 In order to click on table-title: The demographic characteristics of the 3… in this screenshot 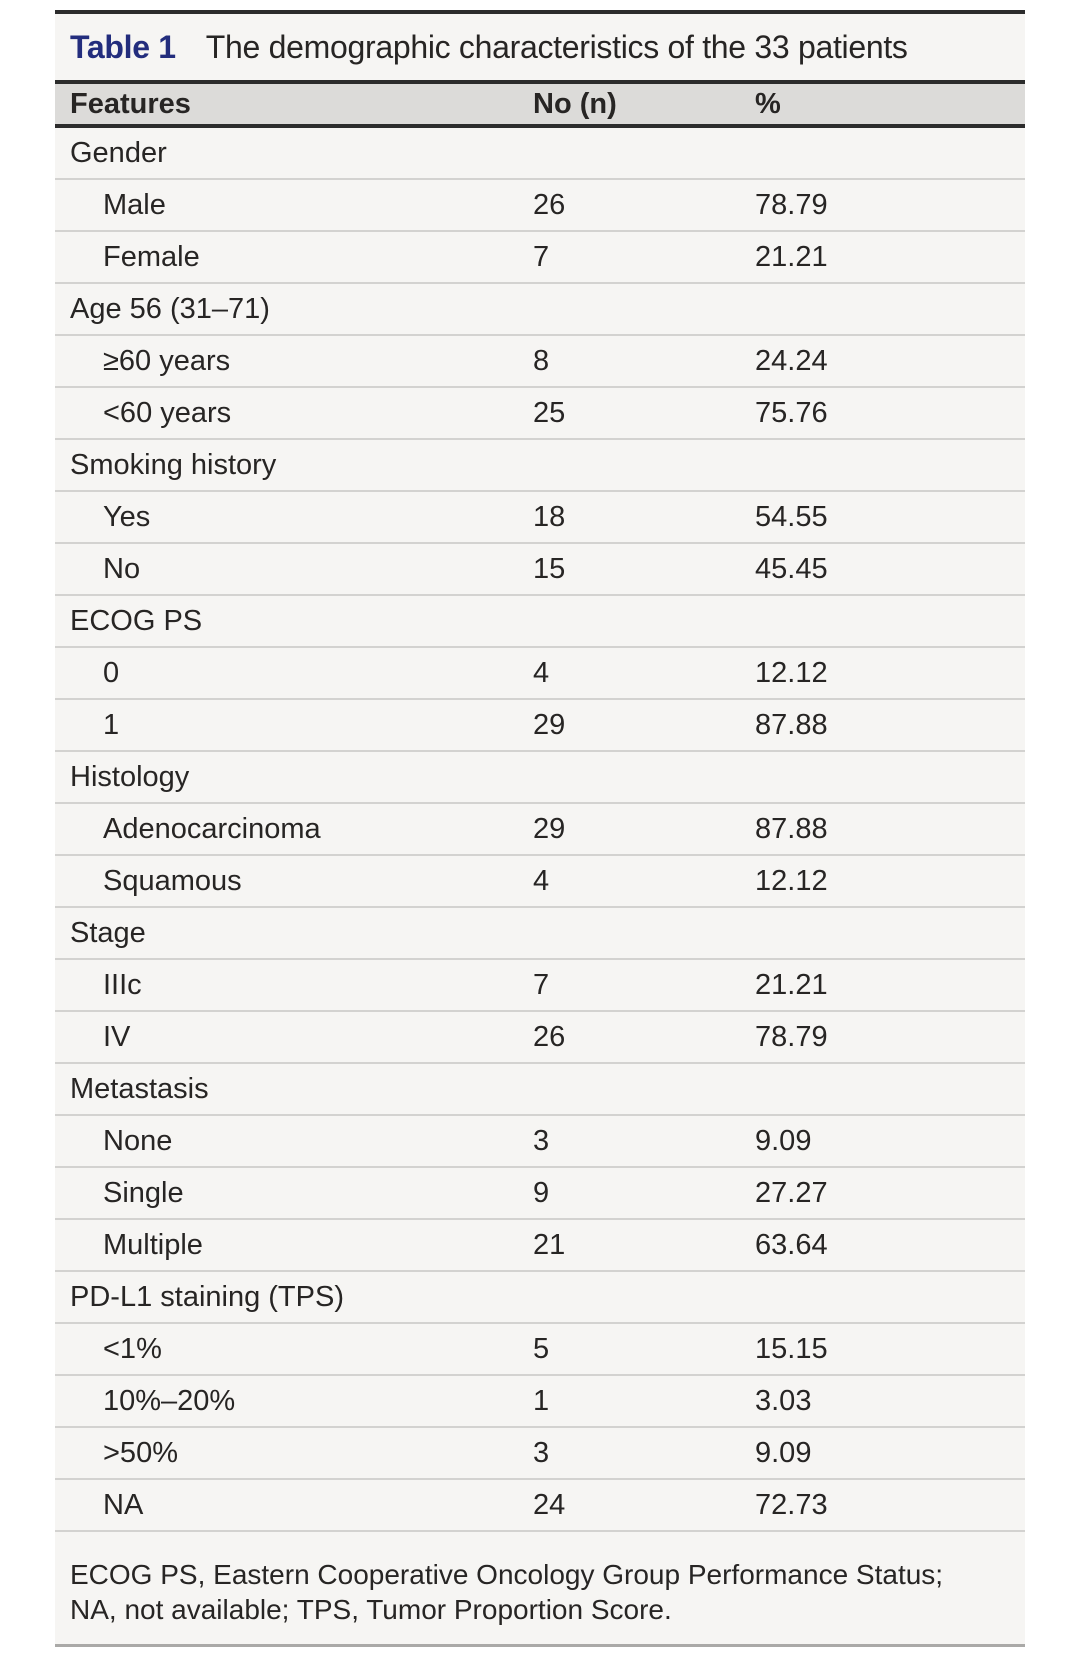, I will do `click(556, 46)`.